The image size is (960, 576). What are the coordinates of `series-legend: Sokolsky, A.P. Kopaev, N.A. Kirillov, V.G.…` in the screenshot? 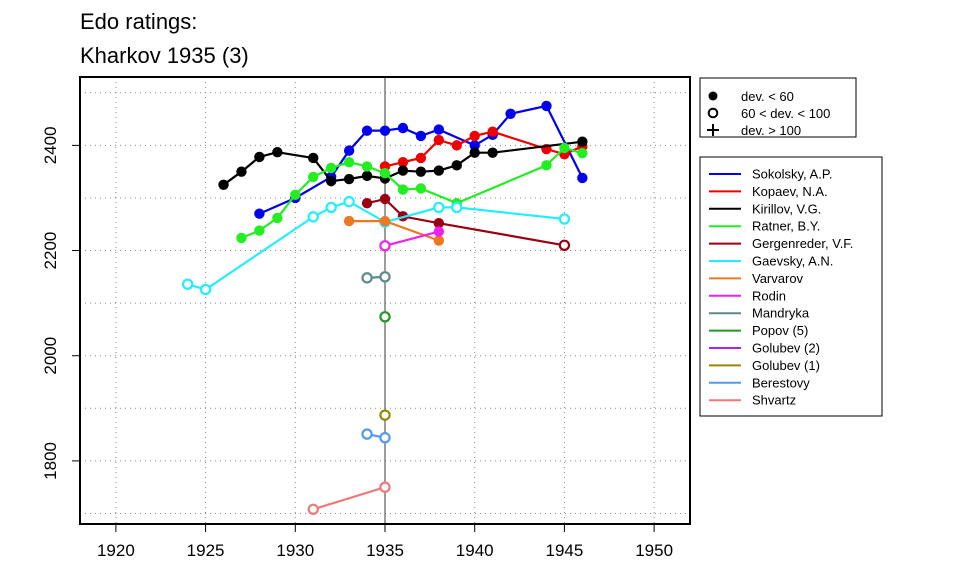 It's located at (791, 286).